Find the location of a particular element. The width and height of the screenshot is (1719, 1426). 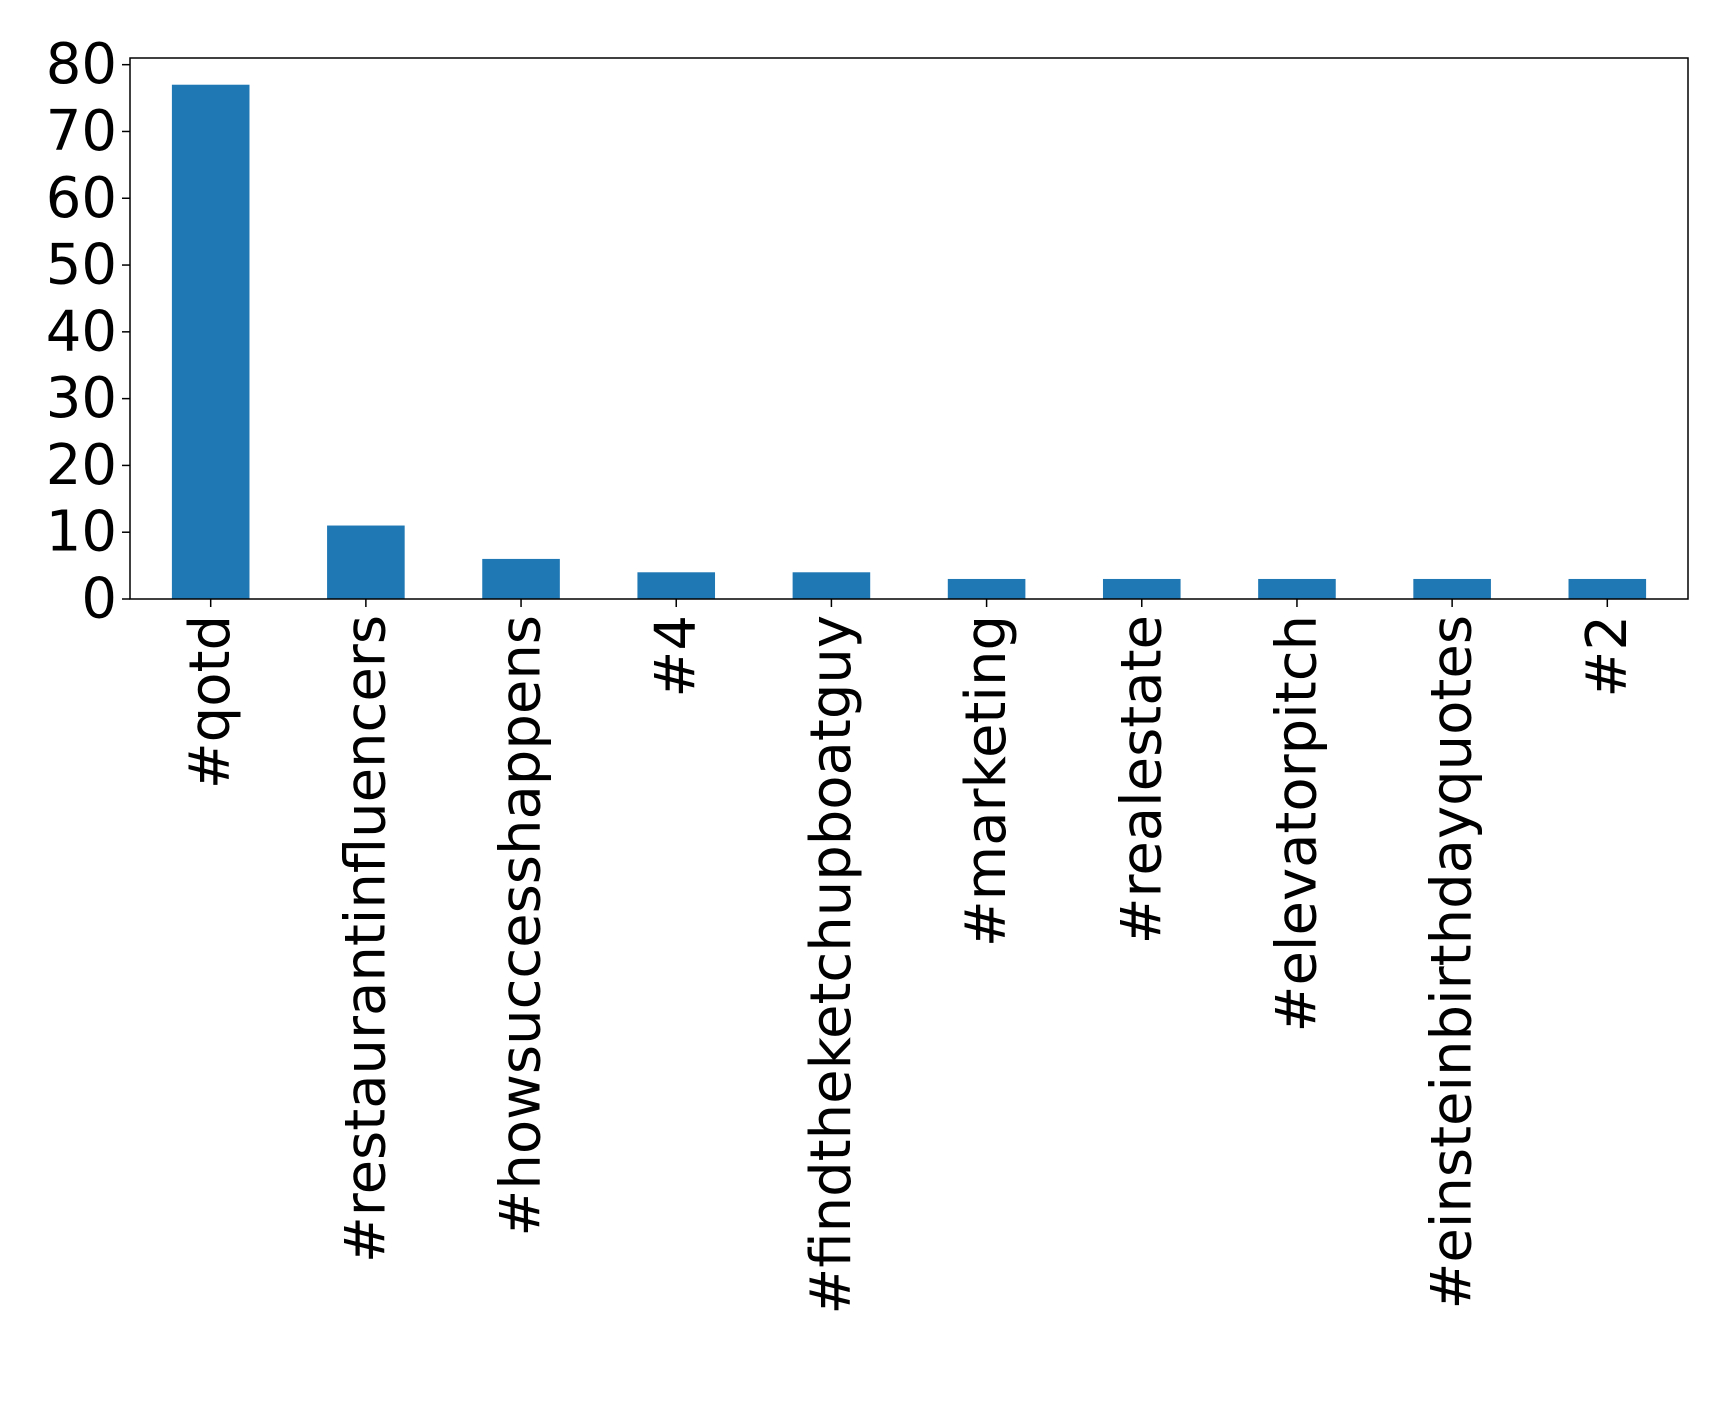

x-tick-label: #realestate is located at coordinates (1141, 779).